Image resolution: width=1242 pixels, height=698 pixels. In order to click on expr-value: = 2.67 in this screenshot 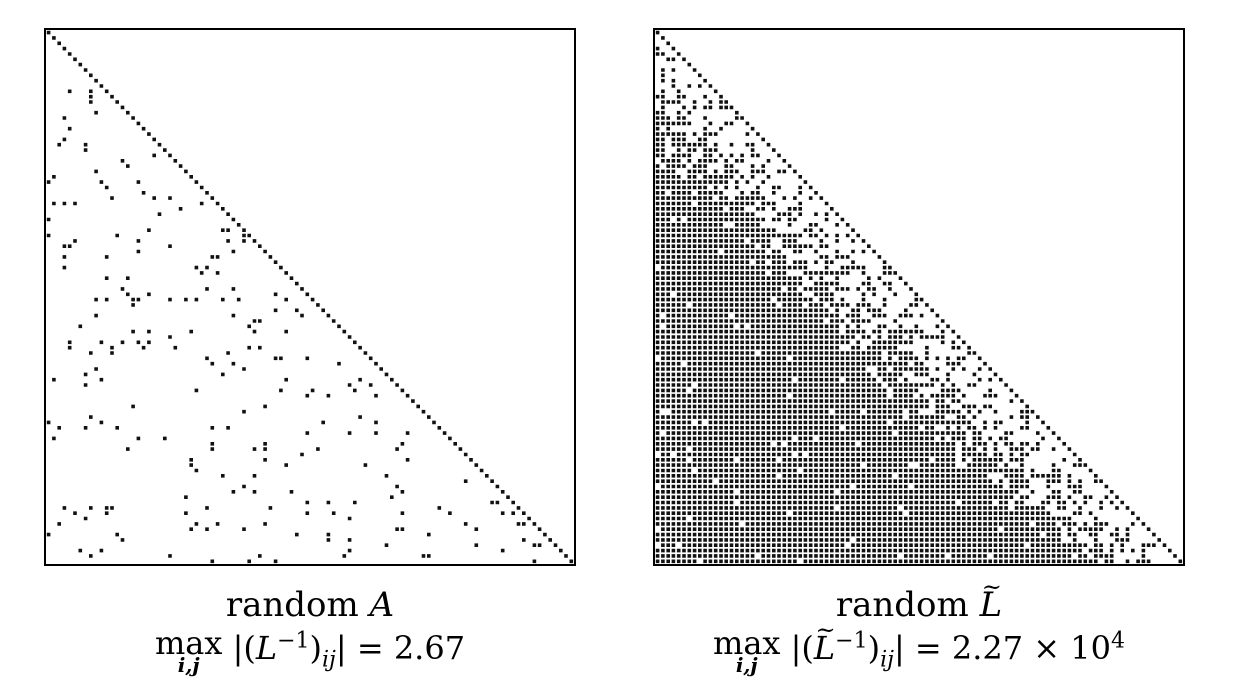, I will do `click(411, 648)`.